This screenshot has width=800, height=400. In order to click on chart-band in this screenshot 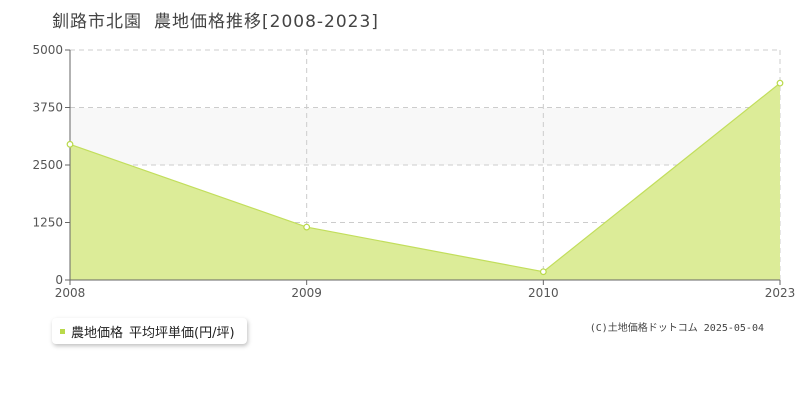, I will do `click(425, 136)`.